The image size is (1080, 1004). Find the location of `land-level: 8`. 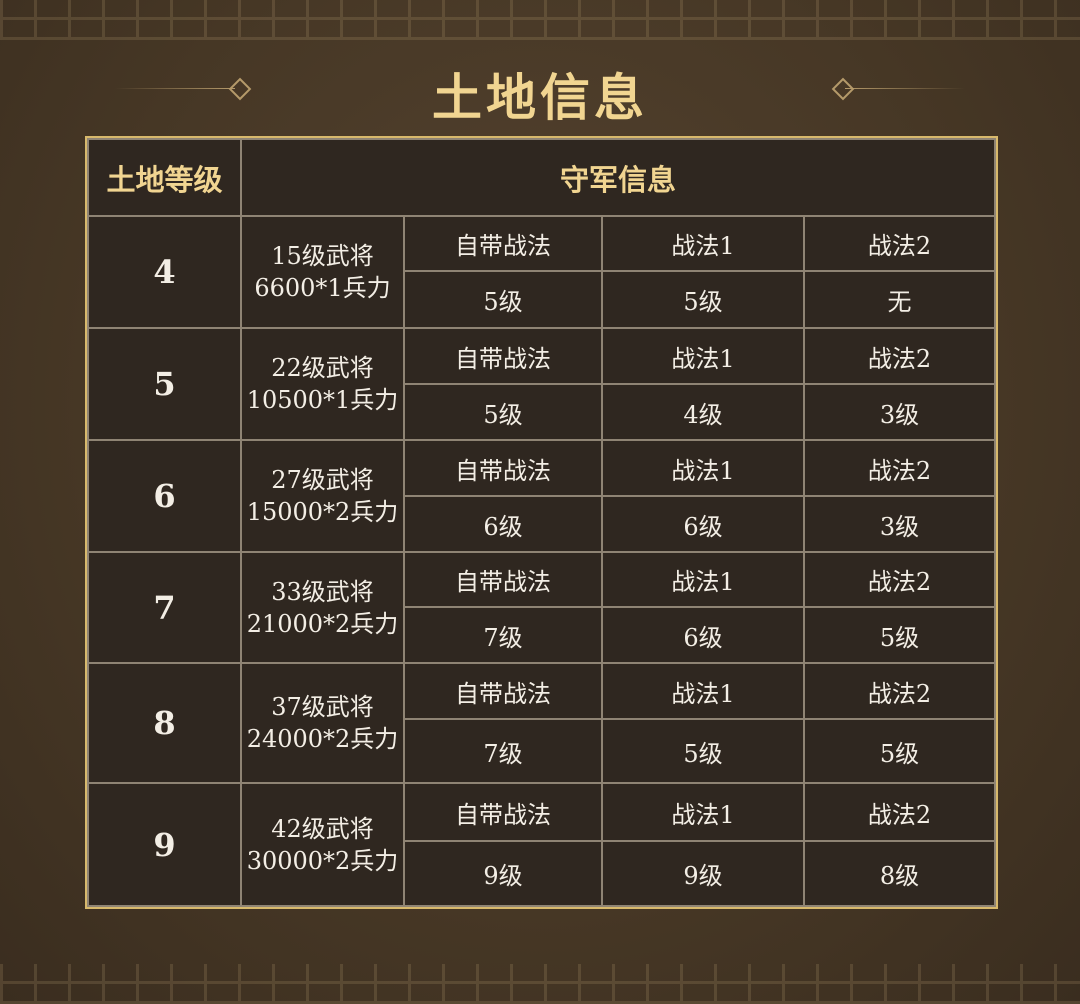

land-level: 8 is located at coordinates (164, 723).